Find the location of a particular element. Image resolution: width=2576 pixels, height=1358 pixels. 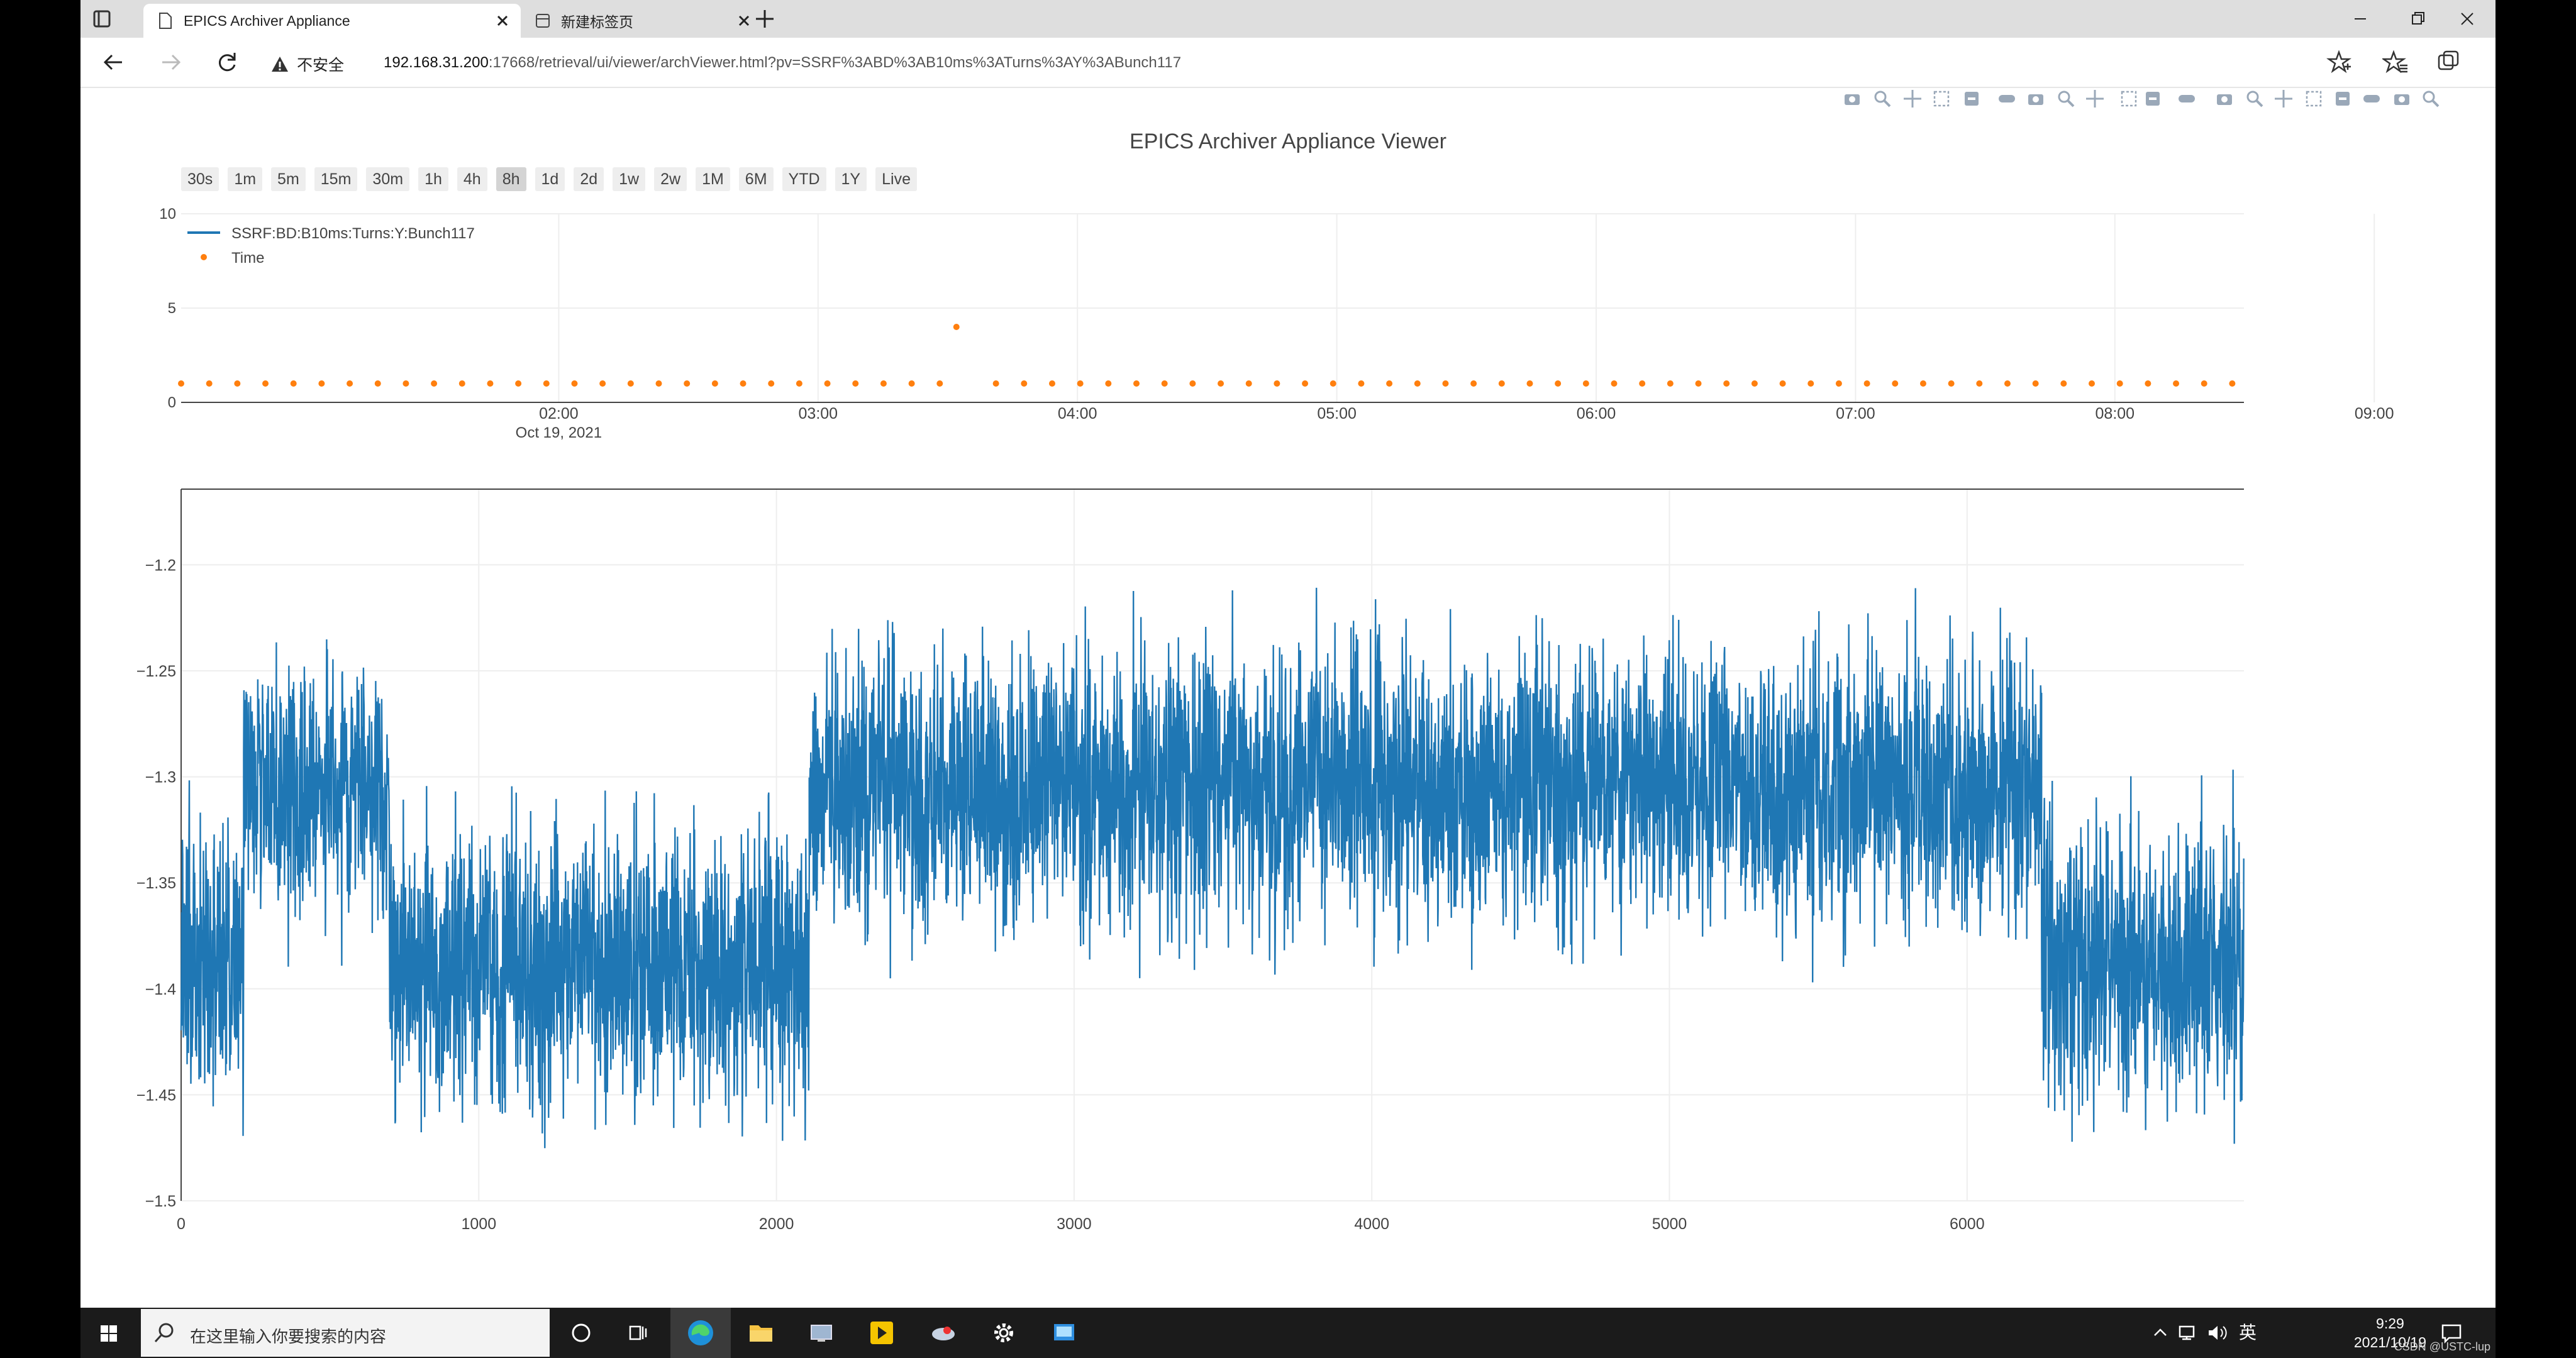

settings-gear-icon is located at coordinates (1004, 1333).